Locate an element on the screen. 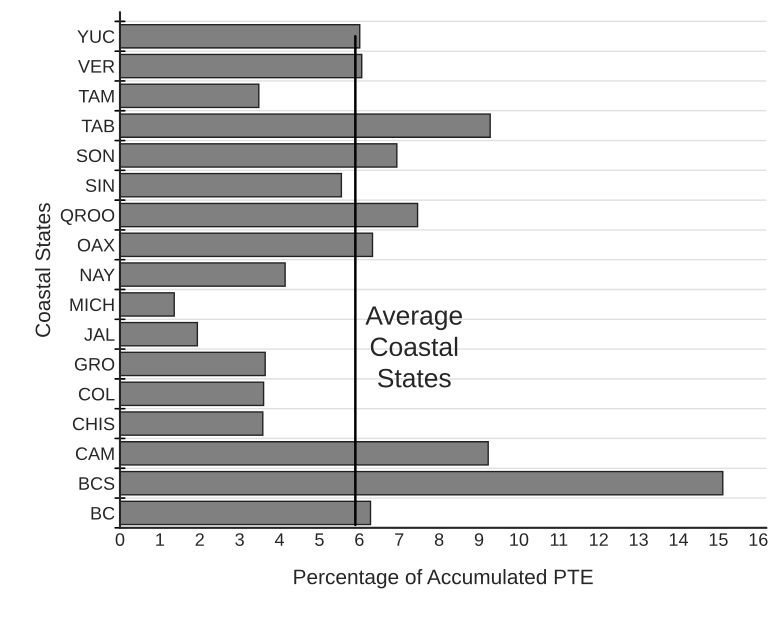  y-tick-label: JAL is located at coordinates (99, 334).